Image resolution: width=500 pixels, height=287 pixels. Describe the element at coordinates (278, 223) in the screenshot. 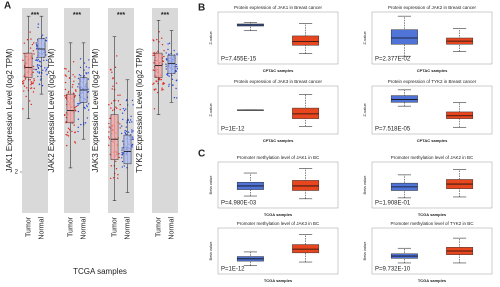

I see `chart-title: Promoter methylation level of JAK3 in BC` at that location.